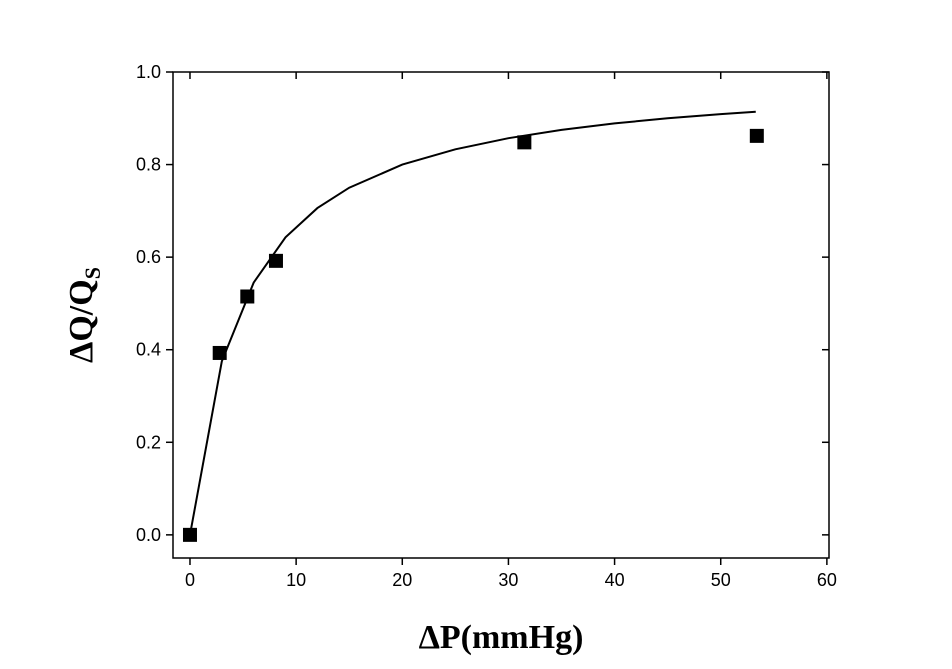 The height and width of the screenshot is (669, 952). What do you see at coordinates (92, 273) in the screenshot?
I see `y-axis-label-sub: S` at bounding box center [92, 273].